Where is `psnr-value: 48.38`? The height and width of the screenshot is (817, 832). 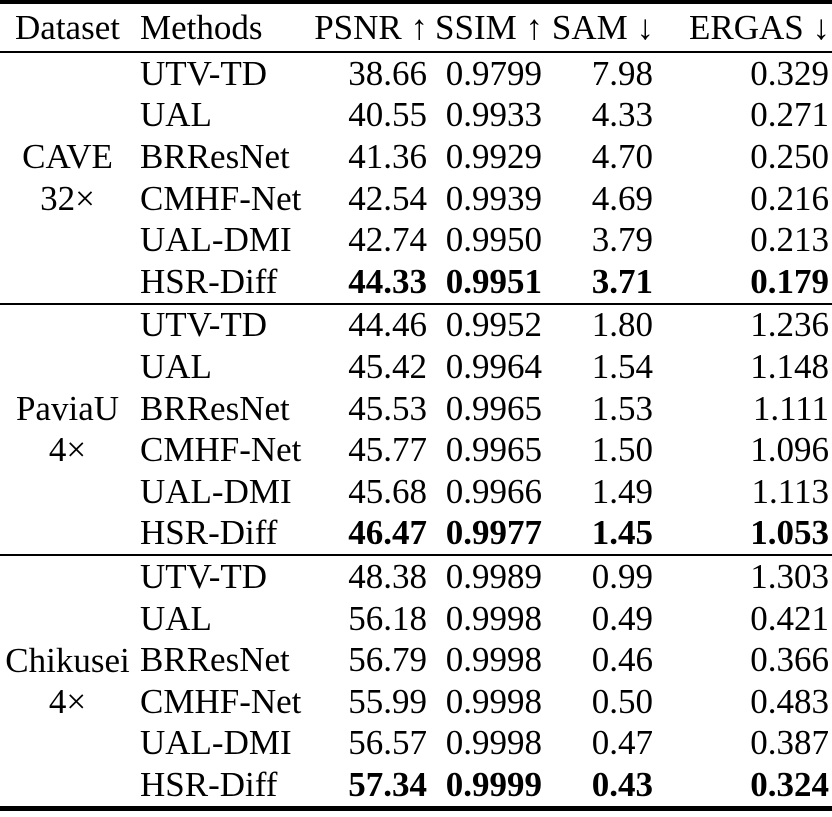
psnr-value: 48.38 is located at coordinates (387, 576).